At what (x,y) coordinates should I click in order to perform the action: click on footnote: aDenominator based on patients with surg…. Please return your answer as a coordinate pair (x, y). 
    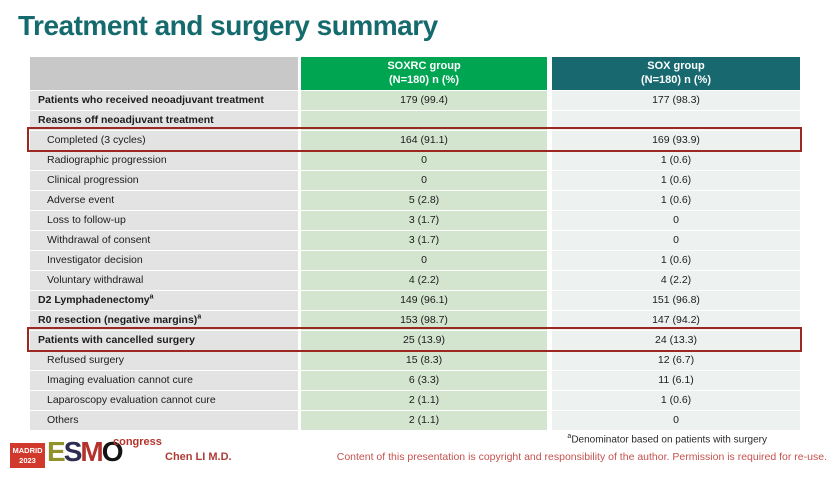
    Looking at the image, I should click on (582, 439).